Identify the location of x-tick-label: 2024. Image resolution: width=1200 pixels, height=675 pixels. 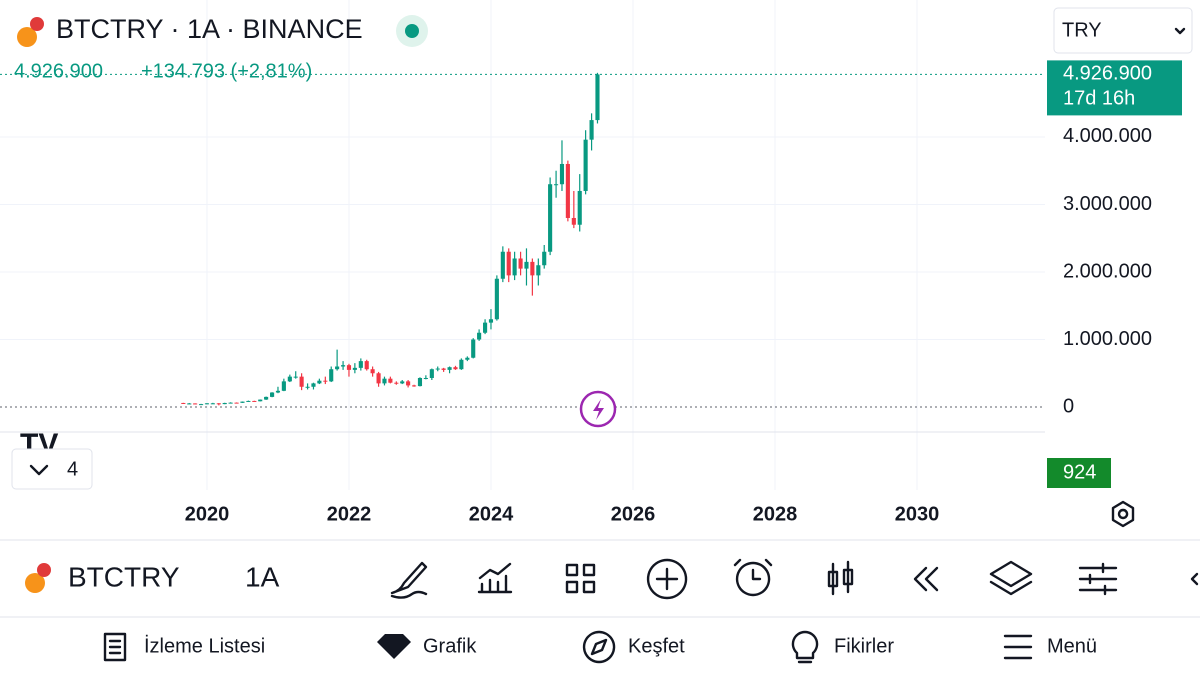
(491, 514).